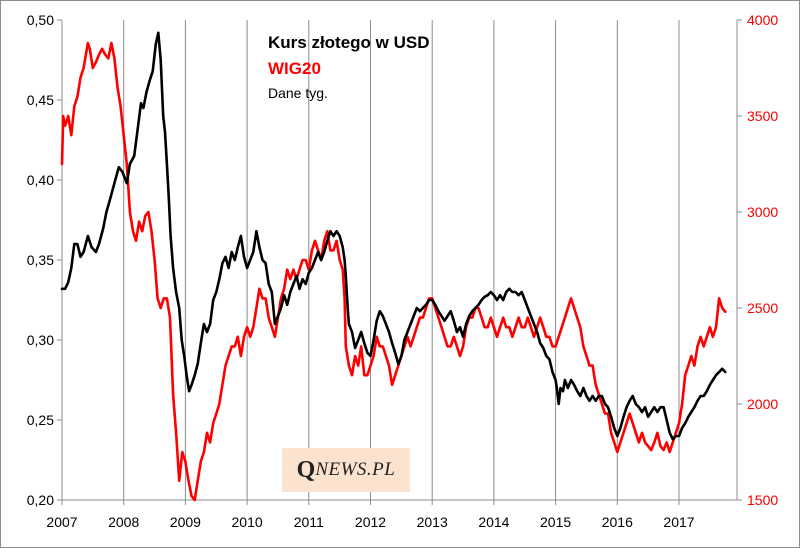 Image resolution: width=800 pixels, height=548 pixels. Describe the element at coordinates (40, 180) in the screenshot. I see `y-left-tick-label: 0,40` at that location.